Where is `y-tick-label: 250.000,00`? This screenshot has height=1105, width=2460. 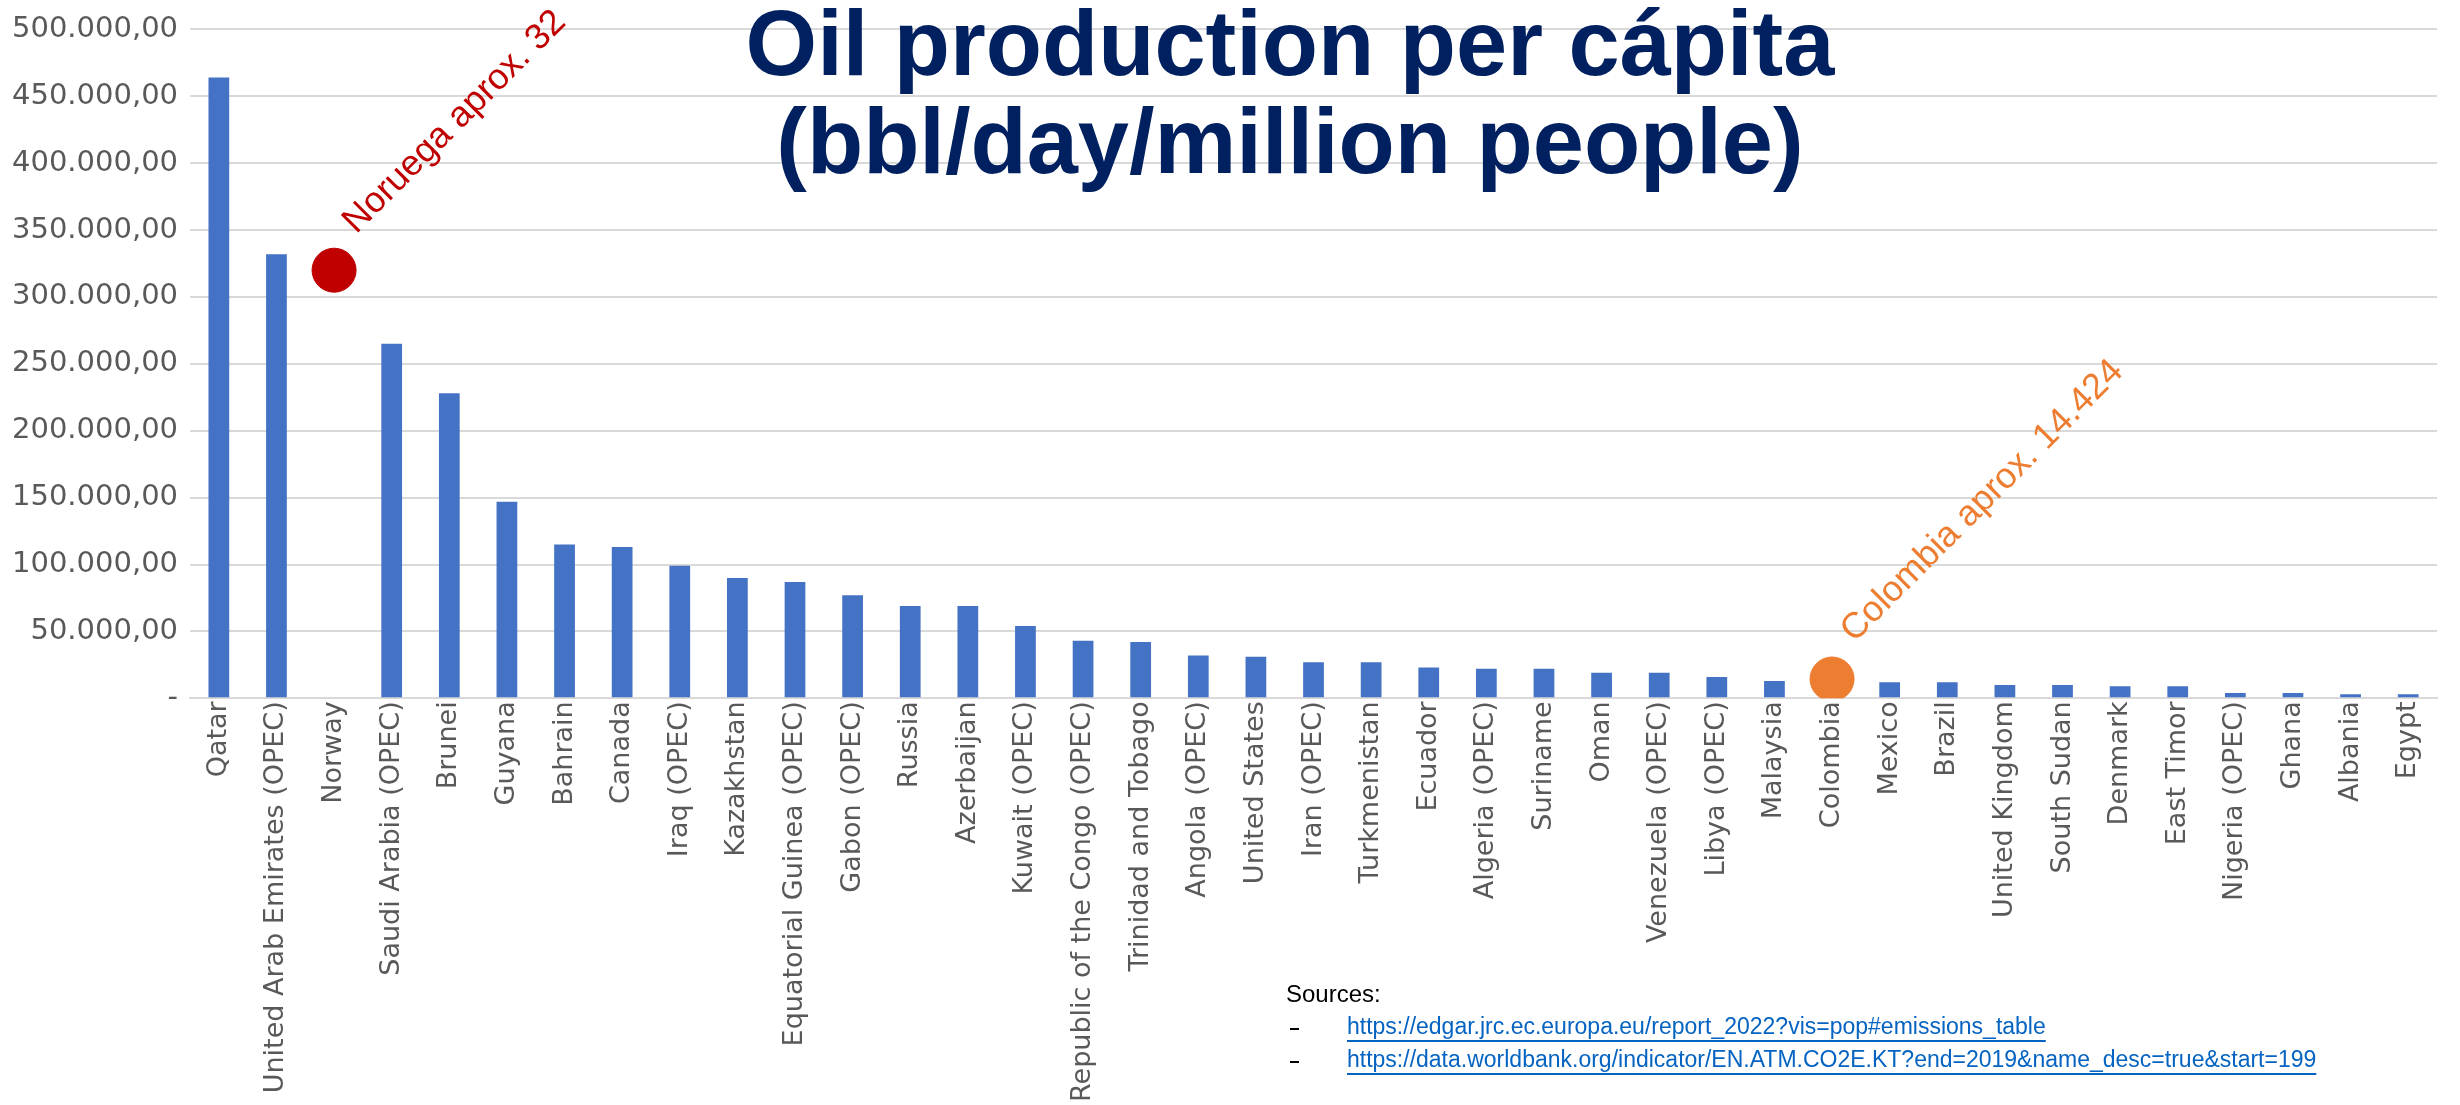
y-tick-label: 250.000,00 is located at coordinates (95, 361).